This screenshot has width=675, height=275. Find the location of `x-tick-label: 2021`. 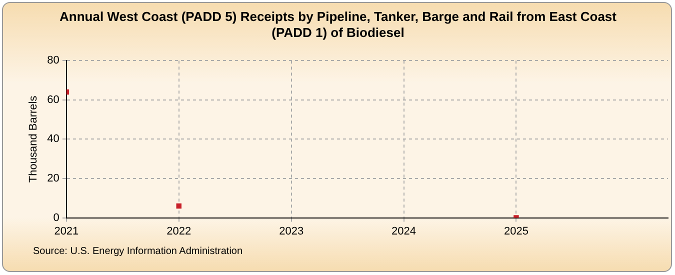

x-tick-label: 2021 is located at coordinates (66, 231).